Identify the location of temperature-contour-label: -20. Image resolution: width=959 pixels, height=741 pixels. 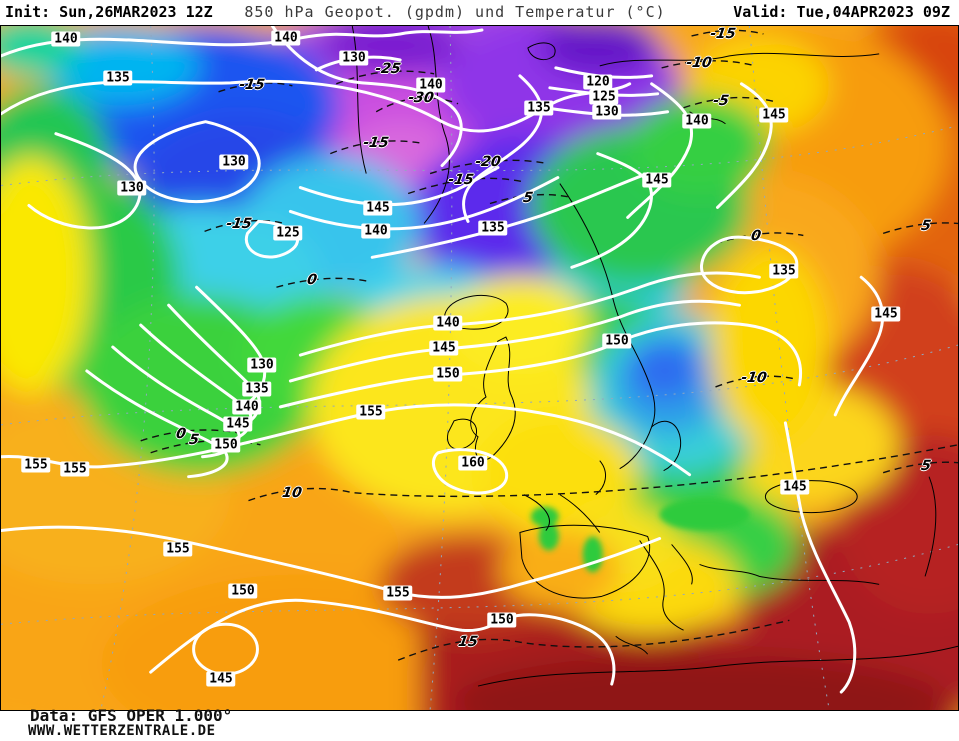
(488, 162).